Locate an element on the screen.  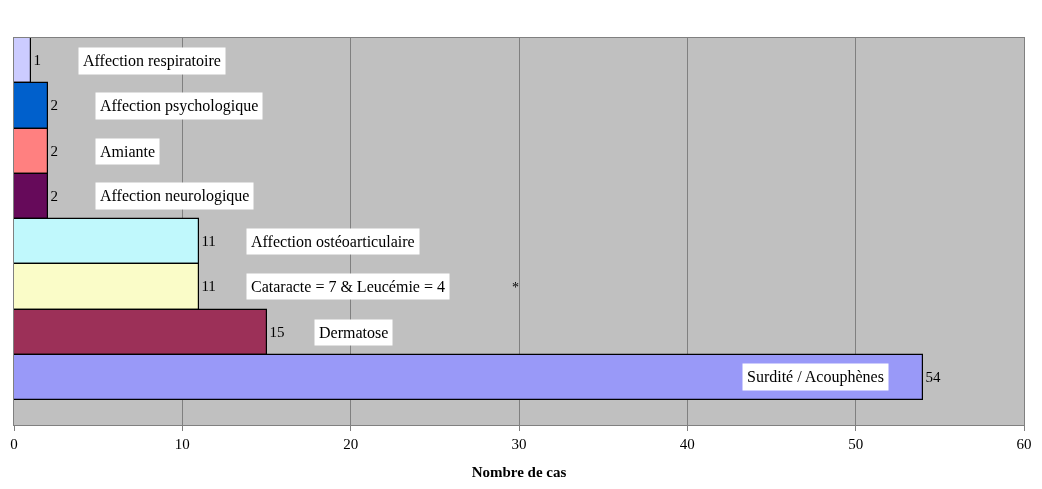
y-tick-label: Affection psychologique is located at coordinates (179, 106).